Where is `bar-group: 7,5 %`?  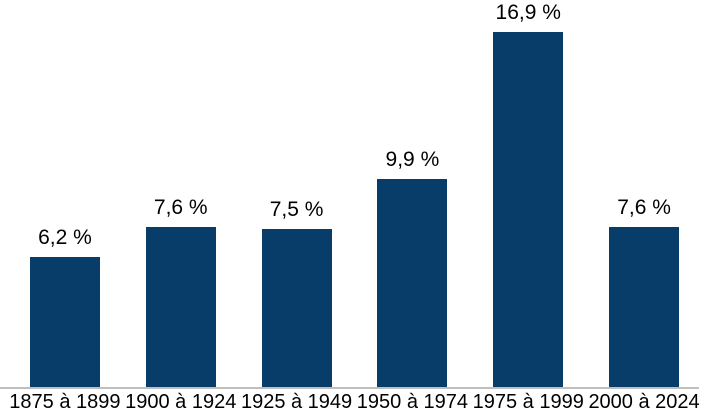 bar-group: 7,5 % is located at coordinates (297, 292).